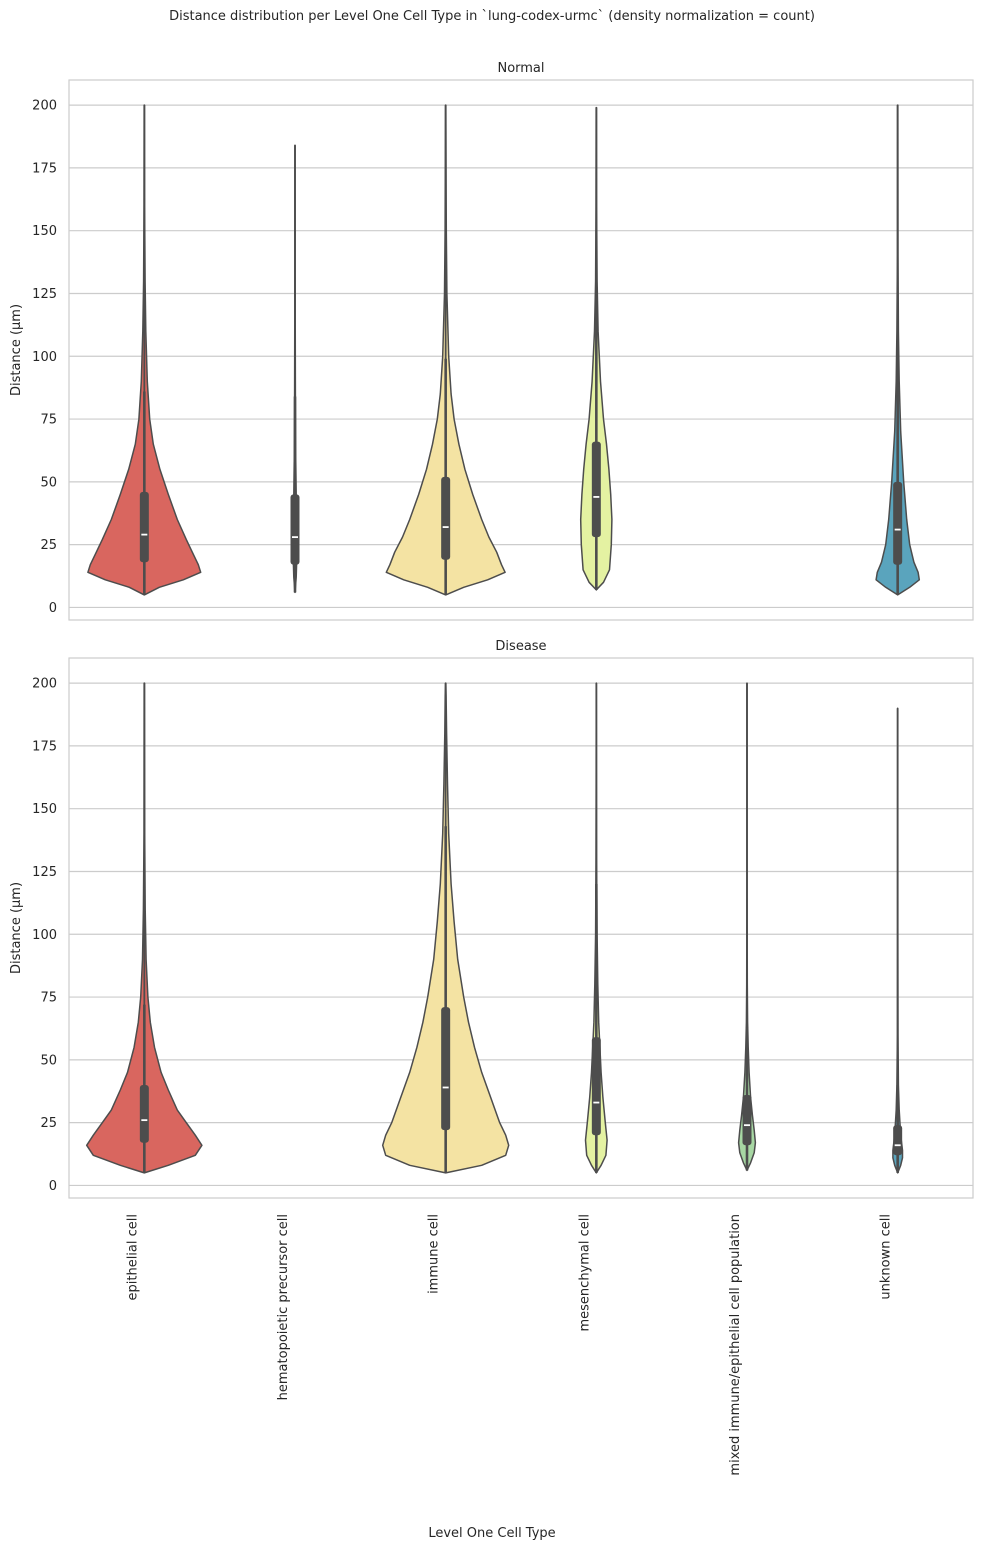 The width and height of the screenshot is (984, 1550). I want to click on x-tick-label: mixed immune/epithelial cell population, so click(735, 1345).